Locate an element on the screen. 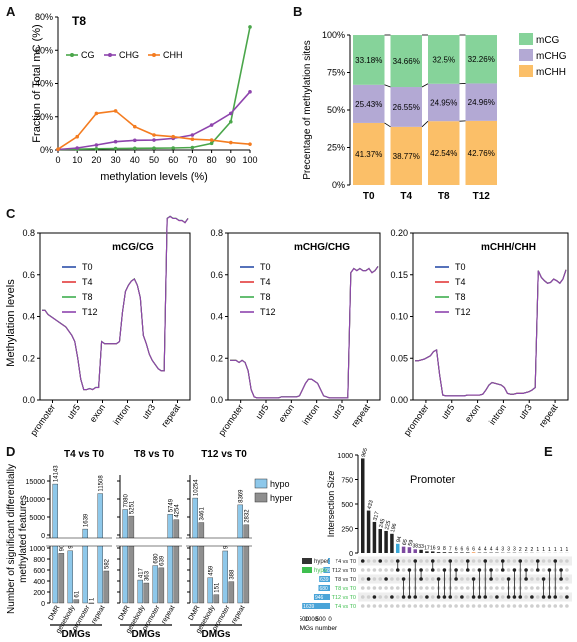  y-tick-label: 15000 is located at coordinates (36, 482).